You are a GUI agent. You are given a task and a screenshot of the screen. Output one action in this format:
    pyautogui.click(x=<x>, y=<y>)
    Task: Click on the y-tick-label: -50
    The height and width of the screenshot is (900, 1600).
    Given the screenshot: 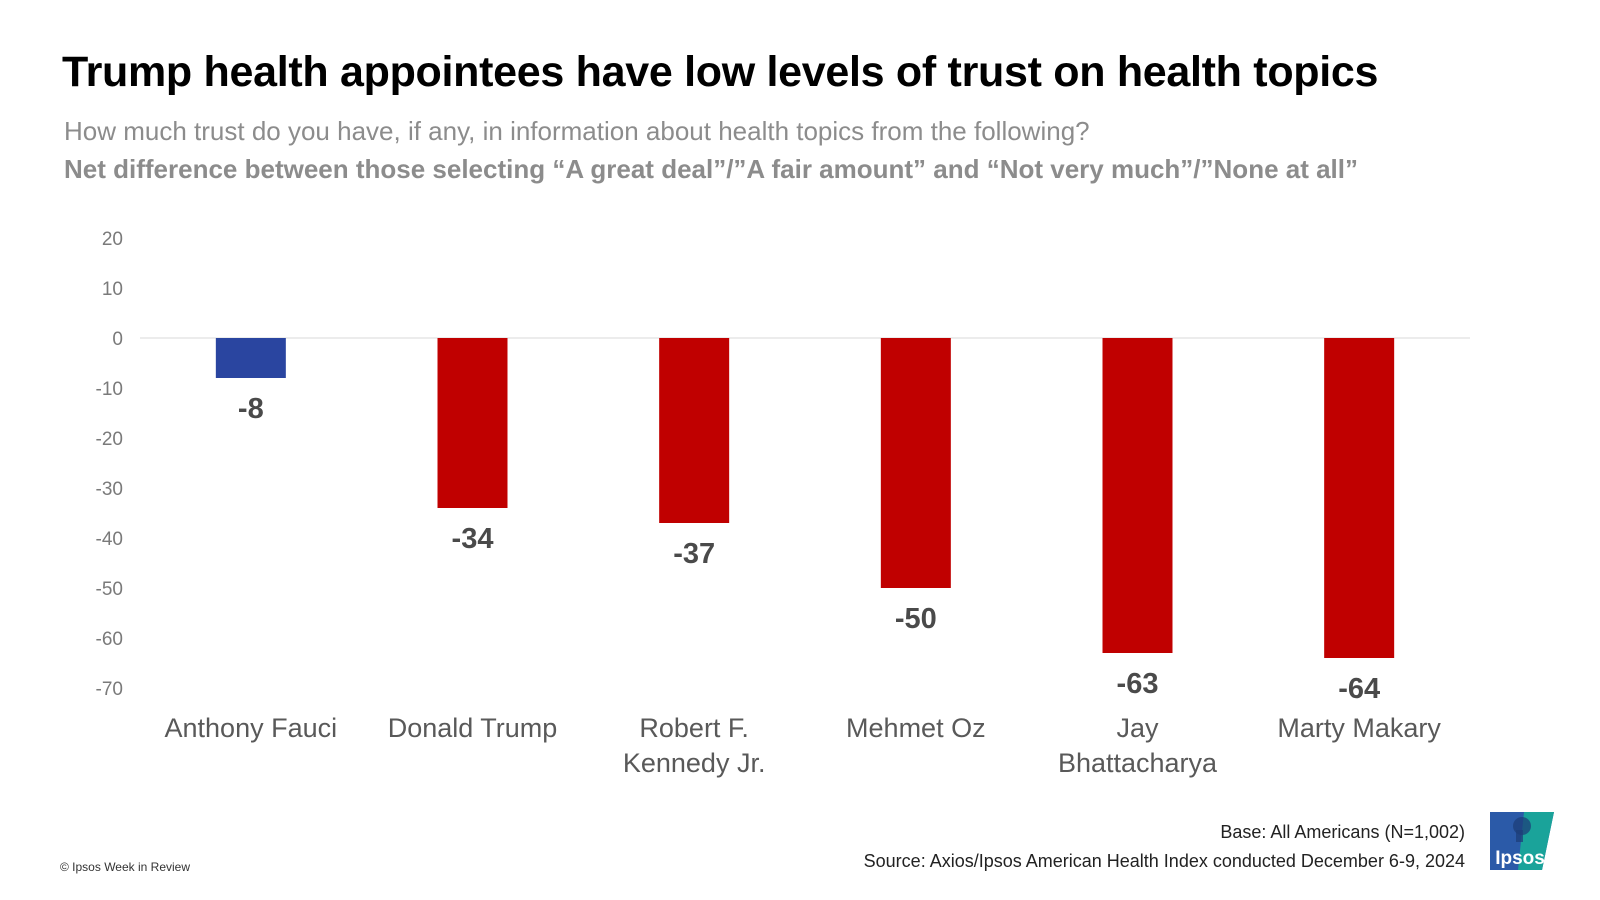 What is the action you would take?
    pyautogui.click(x=109, y=589)
    